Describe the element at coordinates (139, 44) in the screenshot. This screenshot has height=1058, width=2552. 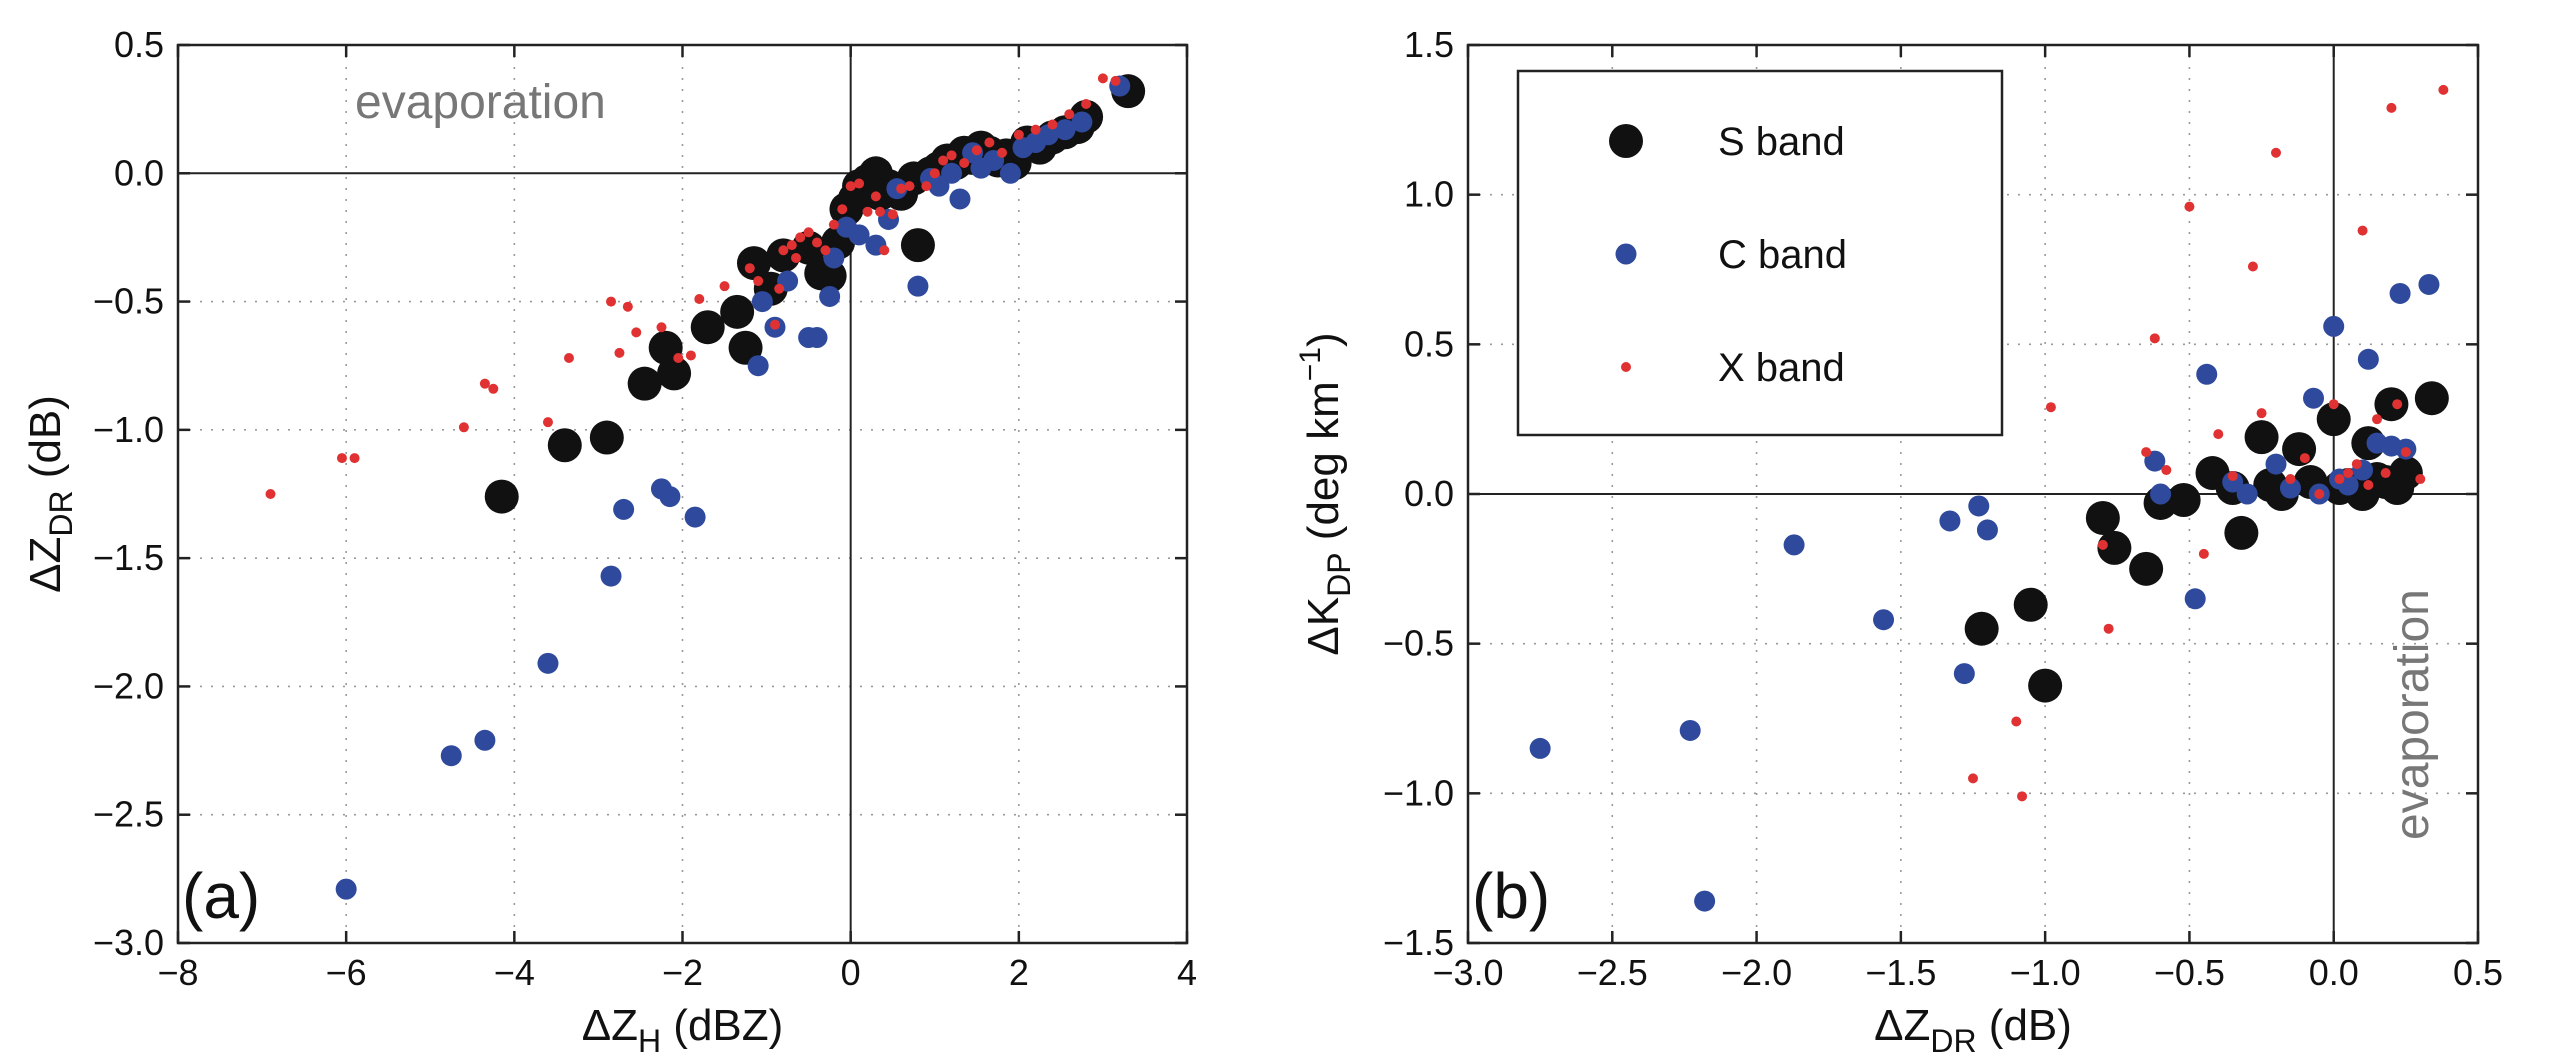
I see `panel-a-y-tick-label: 0.5` at that location.